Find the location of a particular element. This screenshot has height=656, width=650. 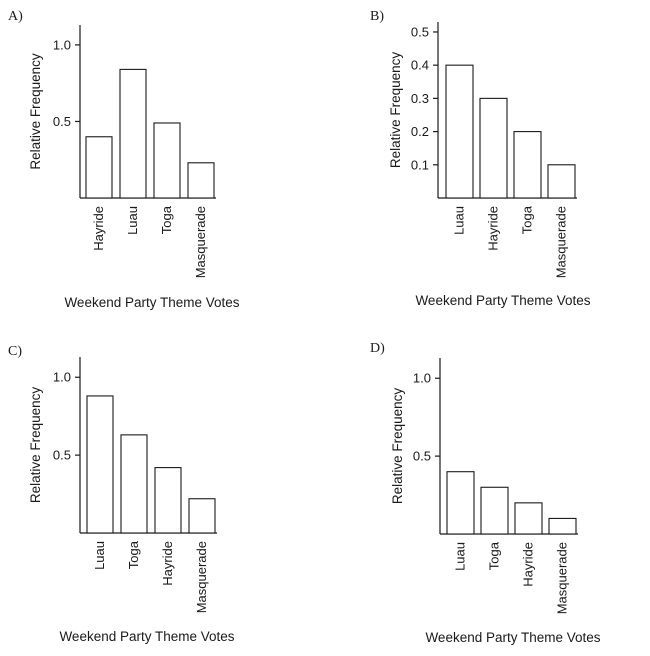

option-label-d: D) is located at coordinates (377, 348).